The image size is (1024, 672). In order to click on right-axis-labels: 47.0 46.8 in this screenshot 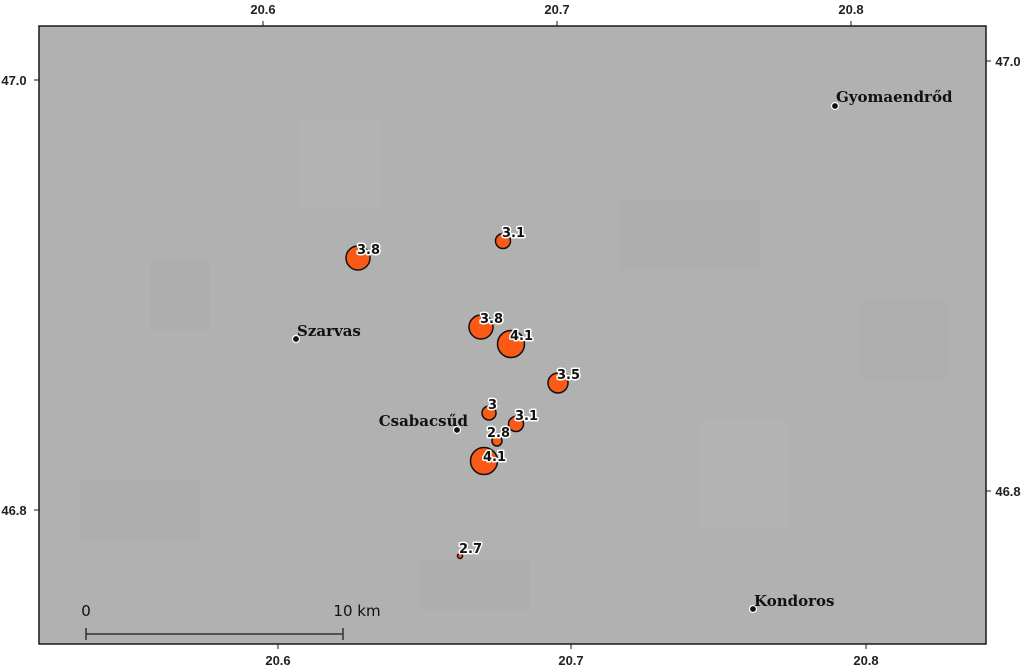, I will do `click(1007, 276)`.